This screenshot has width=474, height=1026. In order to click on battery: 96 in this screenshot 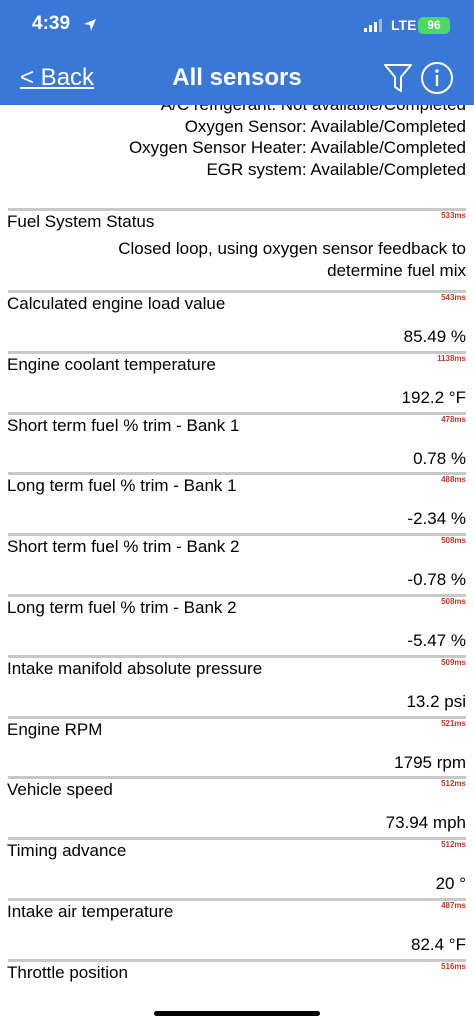, I will do `click(434, 25)`.